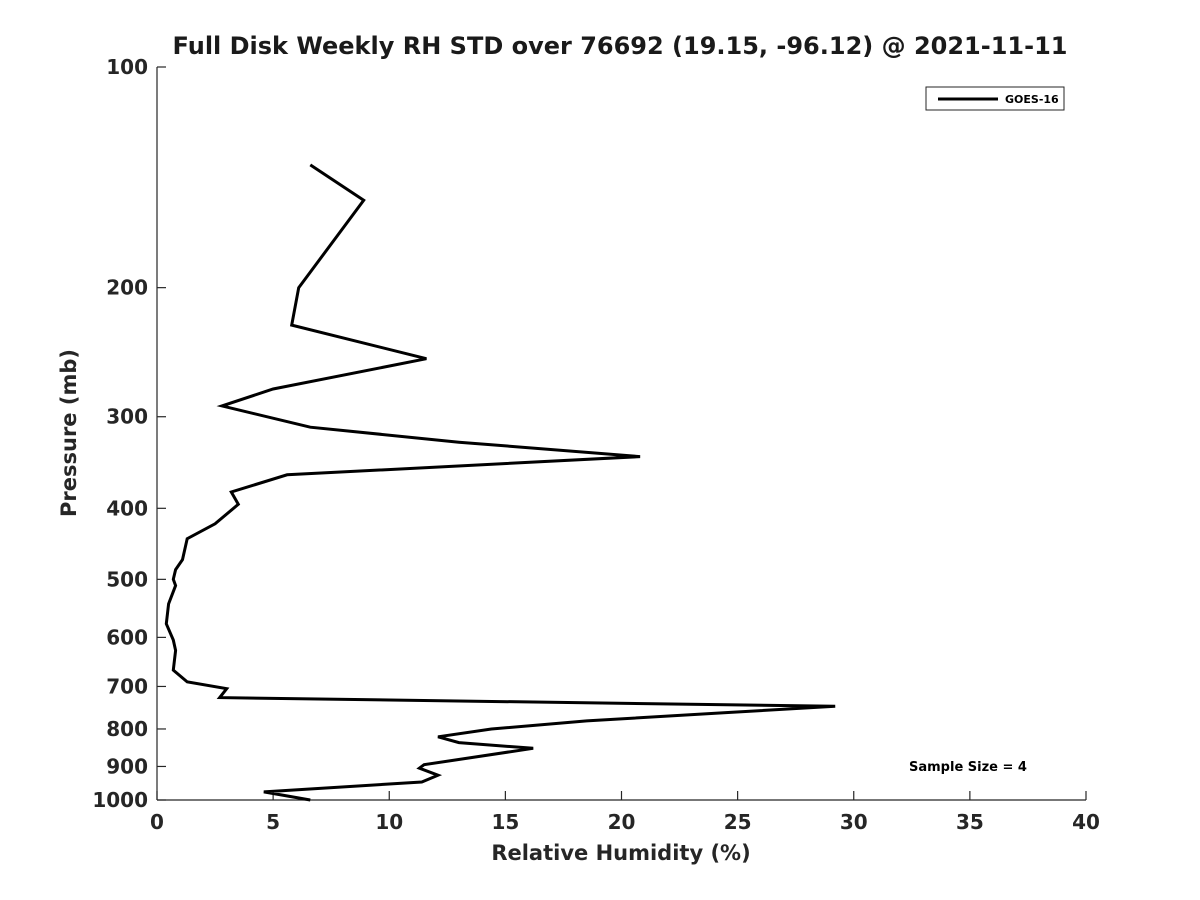  Describe the element at coordinates (1086, 822) in the screenshot. I see `x-tick-label: 40` at that location.